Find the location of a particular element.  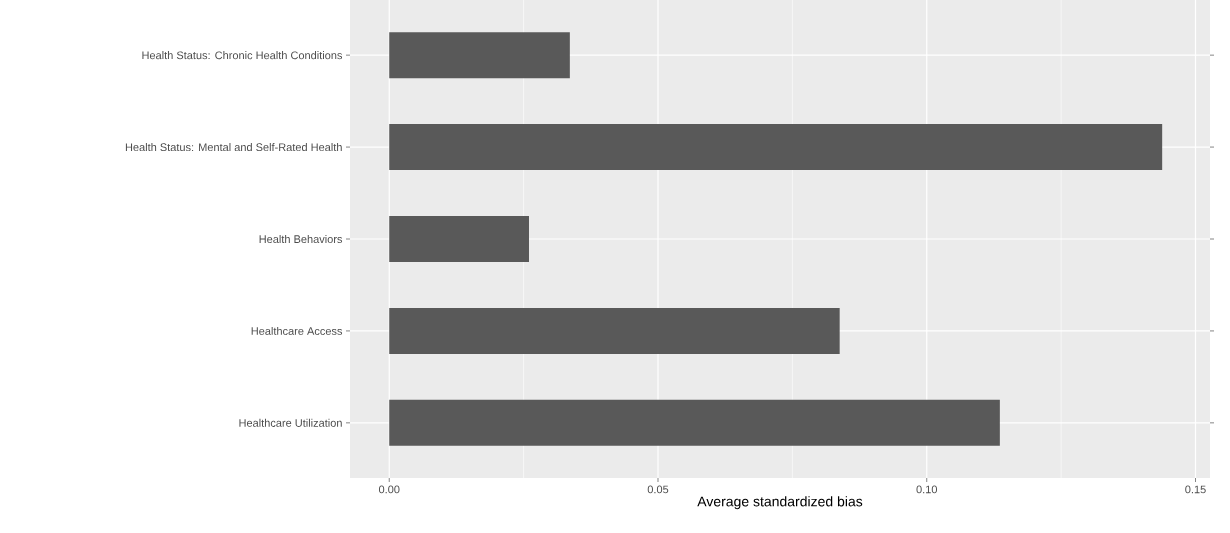

y-tick-label: Healthcare Utilization is located at coordinates (290, 422).